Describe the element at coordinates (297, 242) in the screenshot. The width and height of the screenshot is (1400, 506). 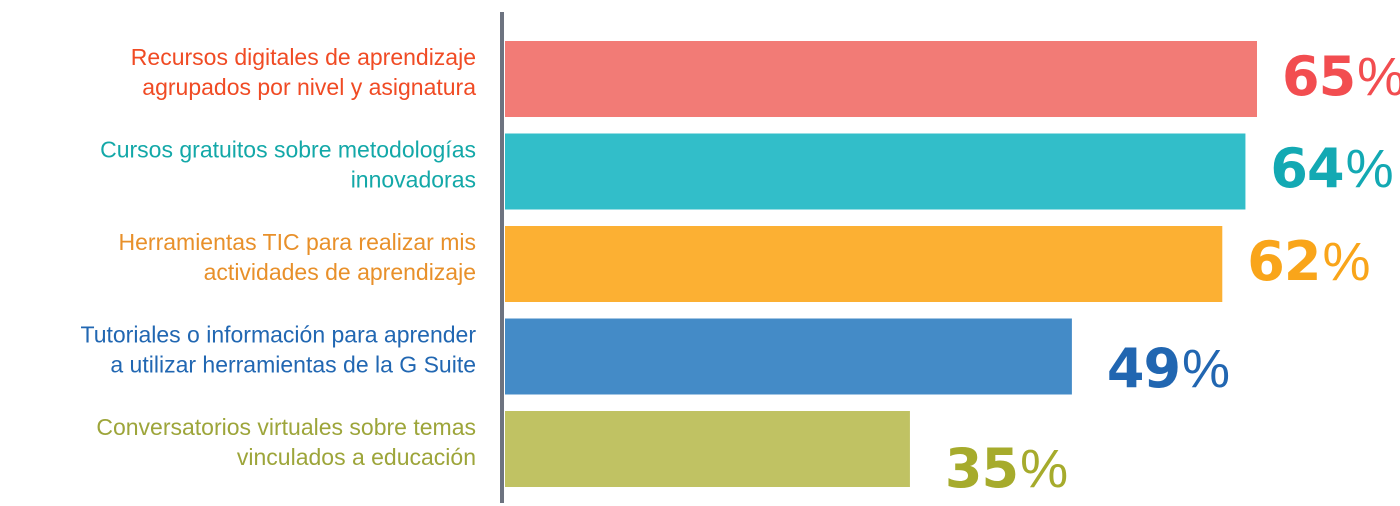
I see `category-label-line: Herramientas TIC para realizar mis` at that location.